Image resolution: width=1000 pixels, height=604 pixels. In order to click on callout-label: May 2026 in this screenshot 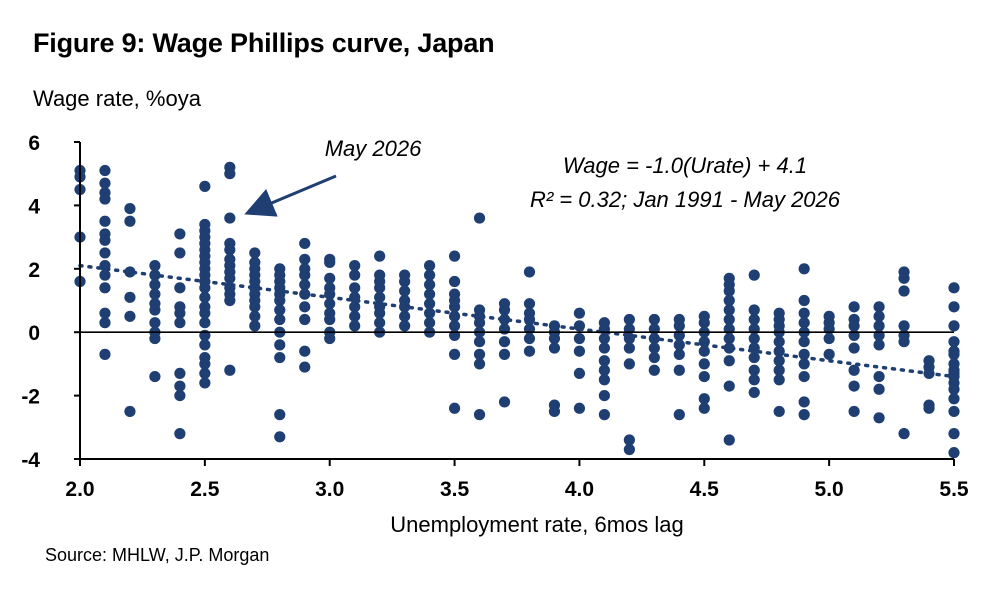, I will do `click(373, 148)`.